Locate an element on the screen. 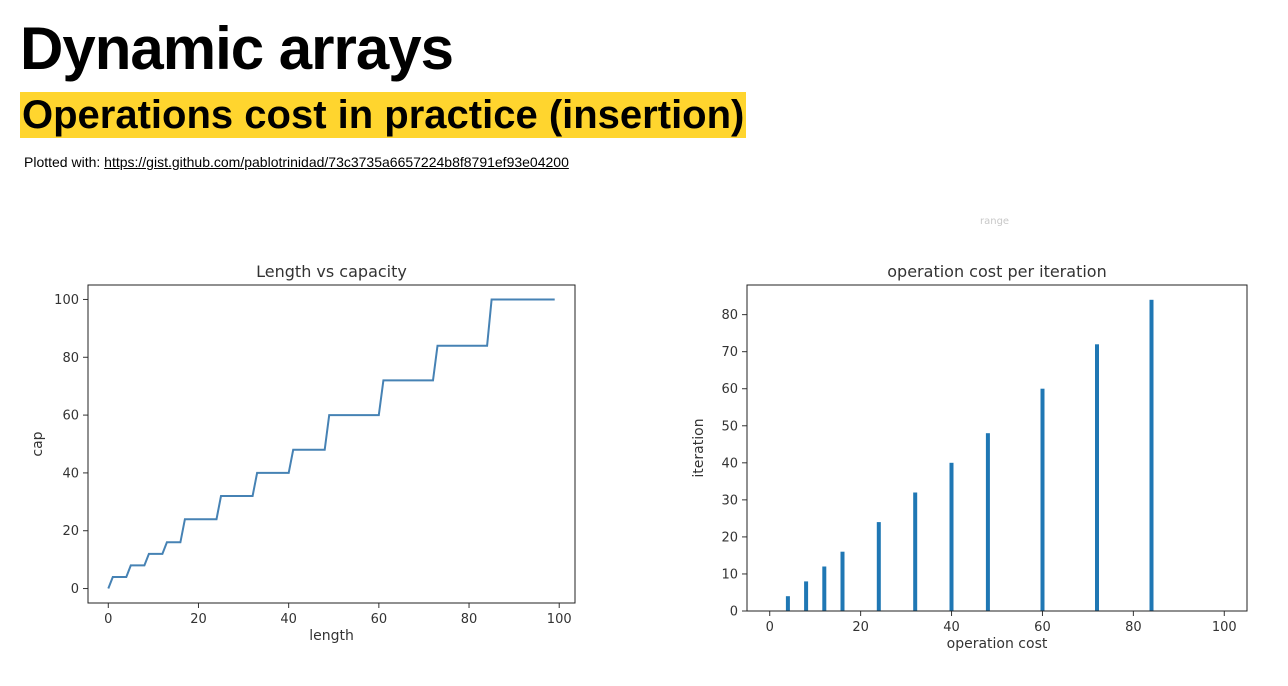  y-tick-label: 70 is located at coordinates (729, 352).